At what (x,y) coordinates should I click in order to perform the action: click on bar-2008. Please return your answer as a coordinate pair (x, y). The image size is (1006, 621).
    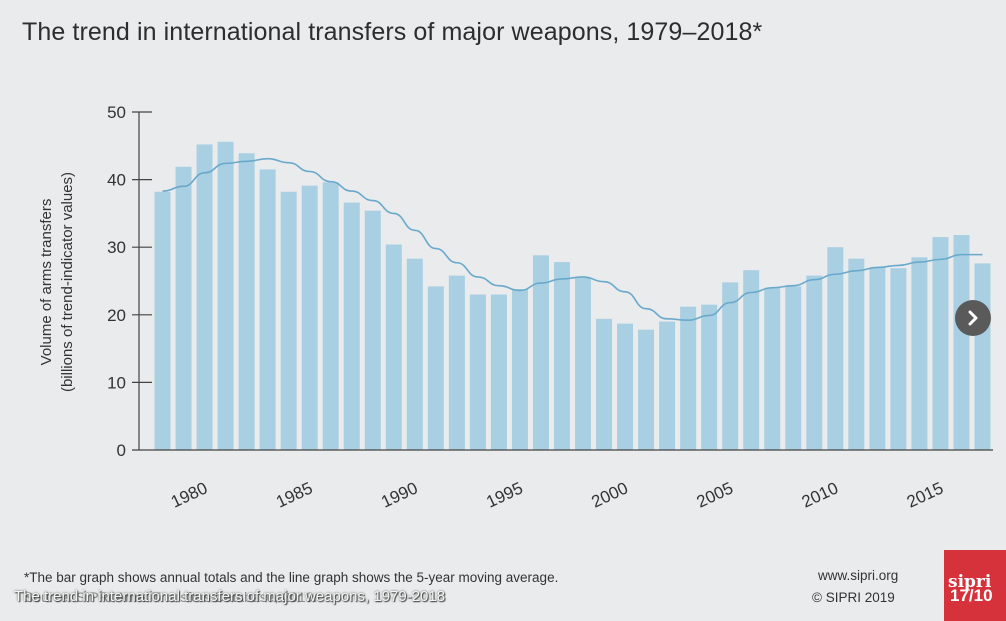
    Looking at the image, I should click on (772, 368).